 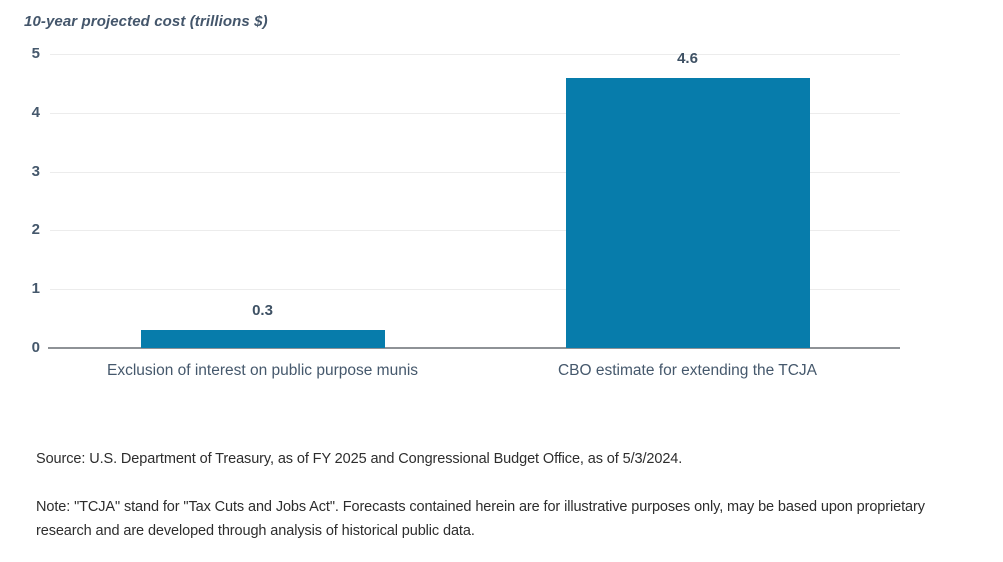 What do you see at coordinates (687, 58) in the screenshot?
I see `bar-value-label: 4.6` at bounding box center [687, 58].